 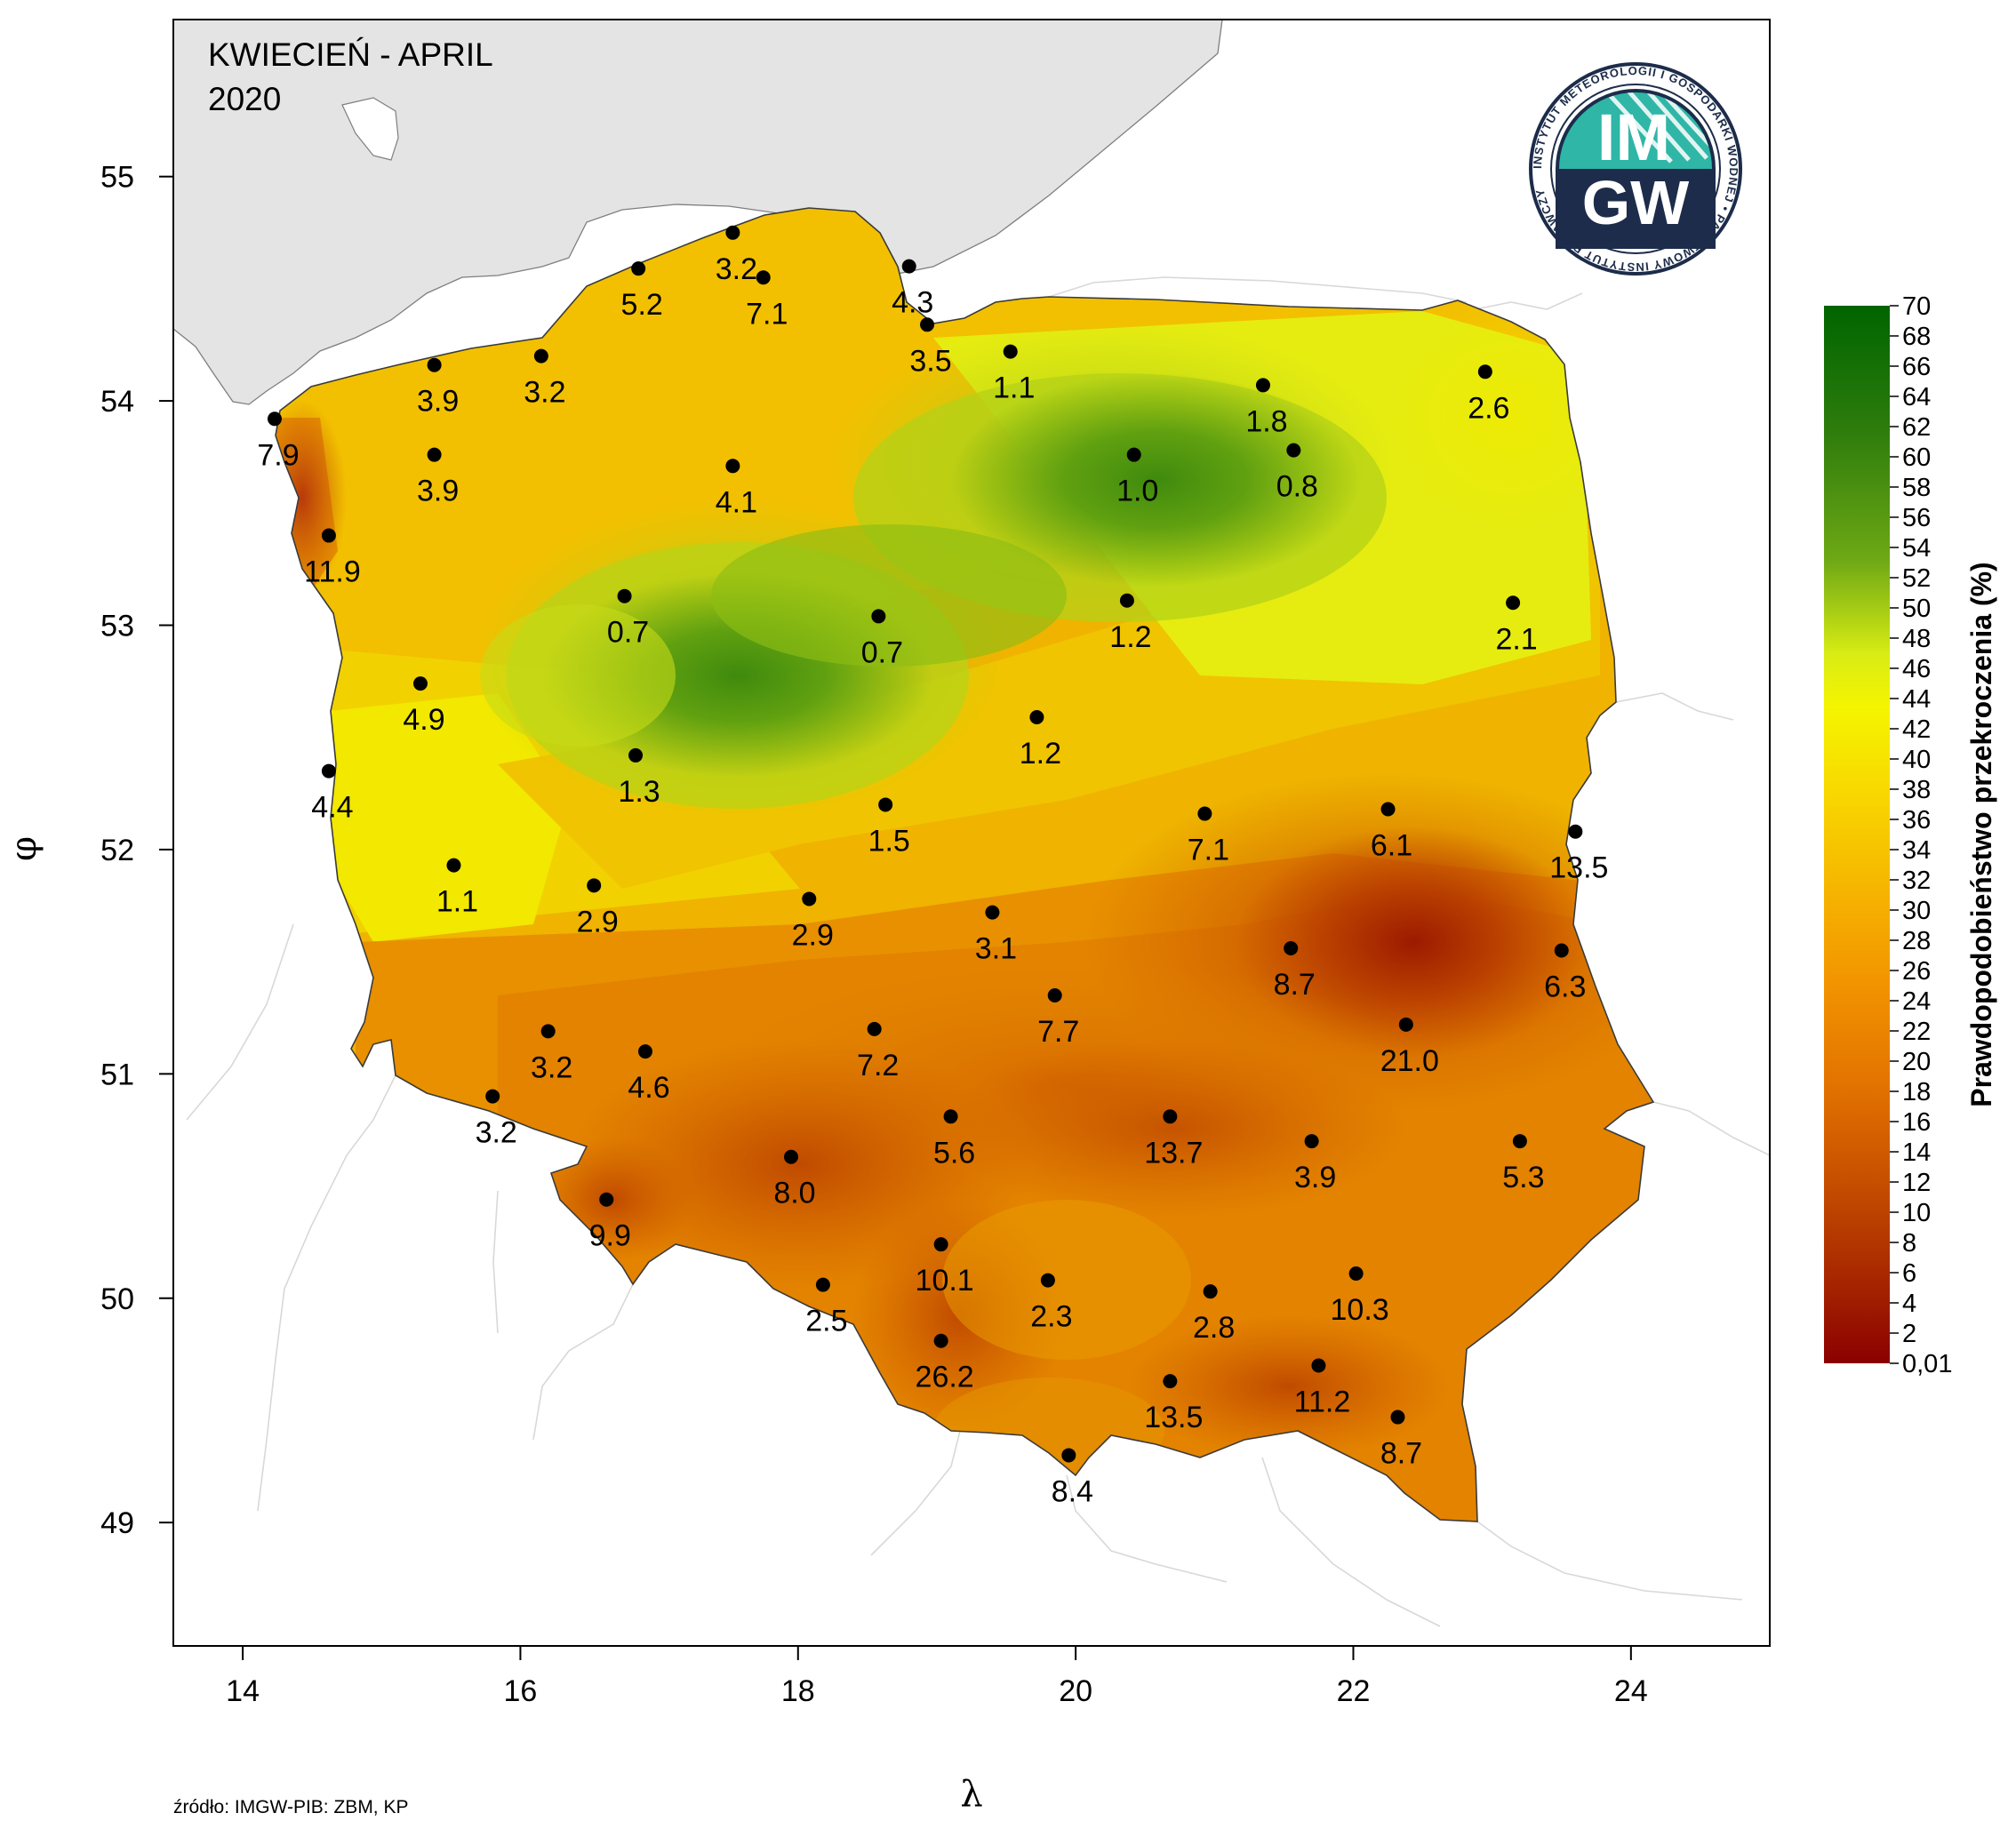 What do you see at coordinates (1916, 760) in the screenshot?
I see `legend-label: 40` at bounding box center [1916, 760].